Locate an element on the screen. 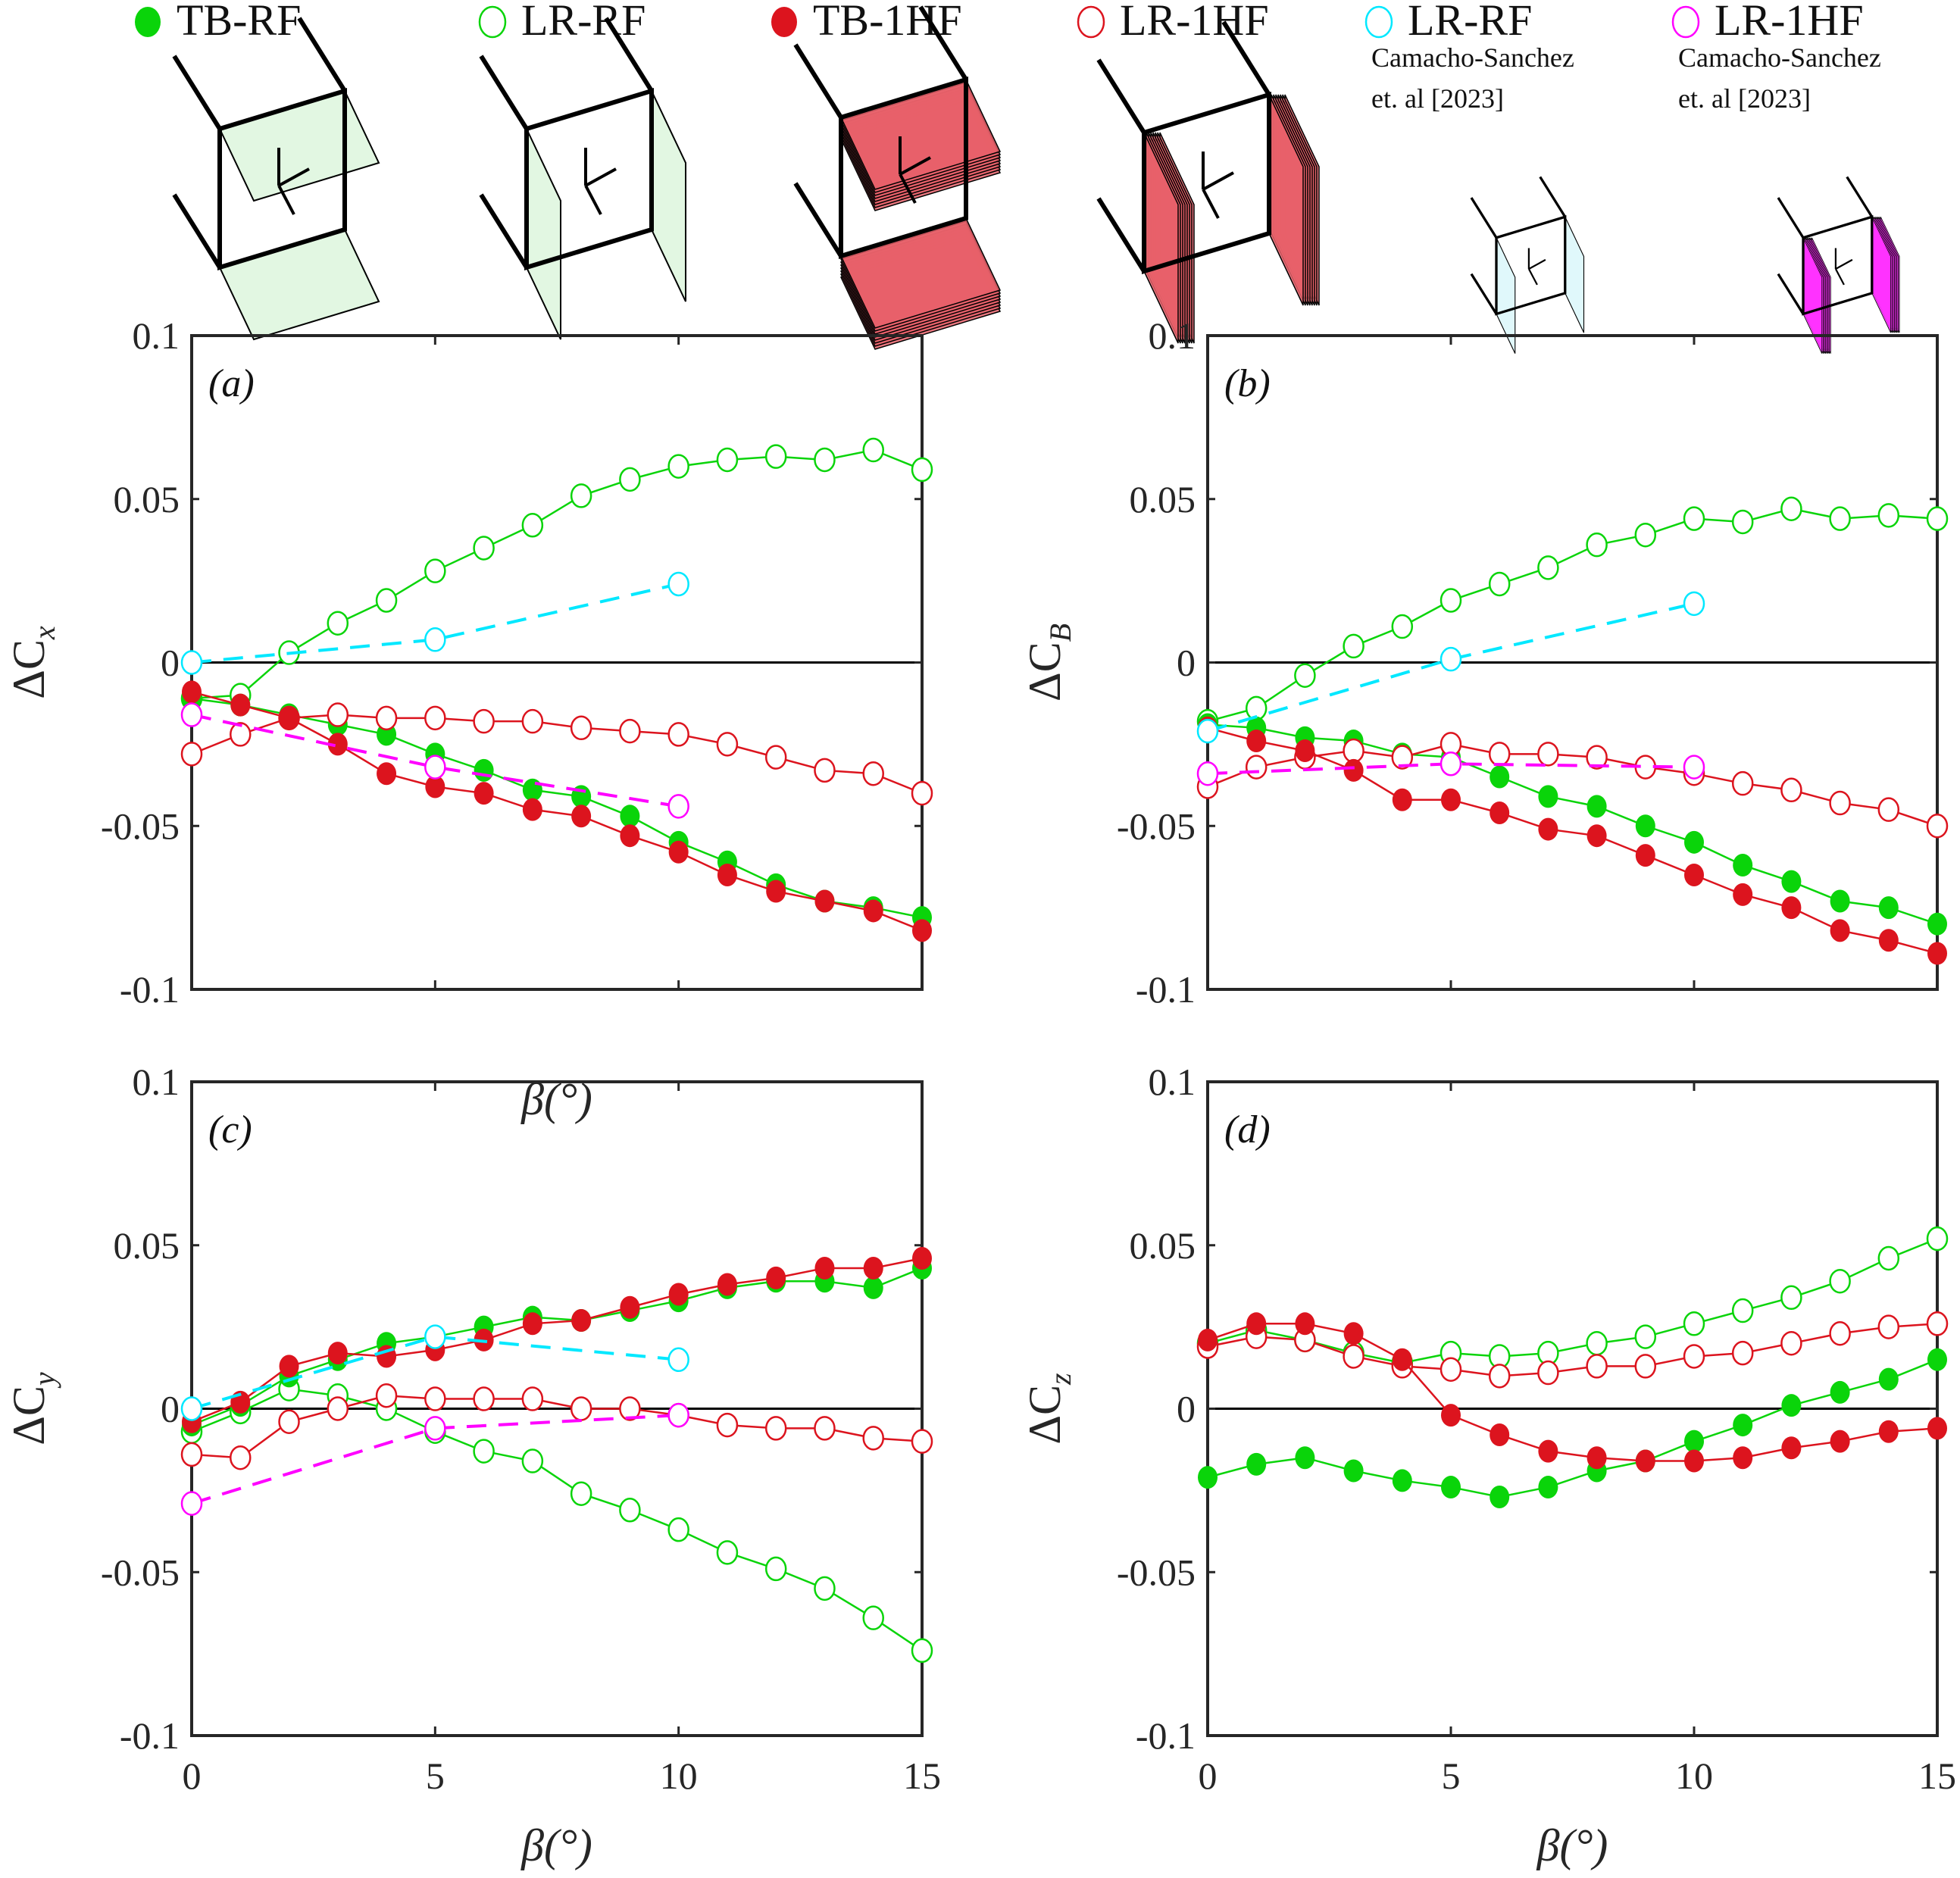  legend-item-lr-rf: LR-RF is located at coordinates (582, 170).